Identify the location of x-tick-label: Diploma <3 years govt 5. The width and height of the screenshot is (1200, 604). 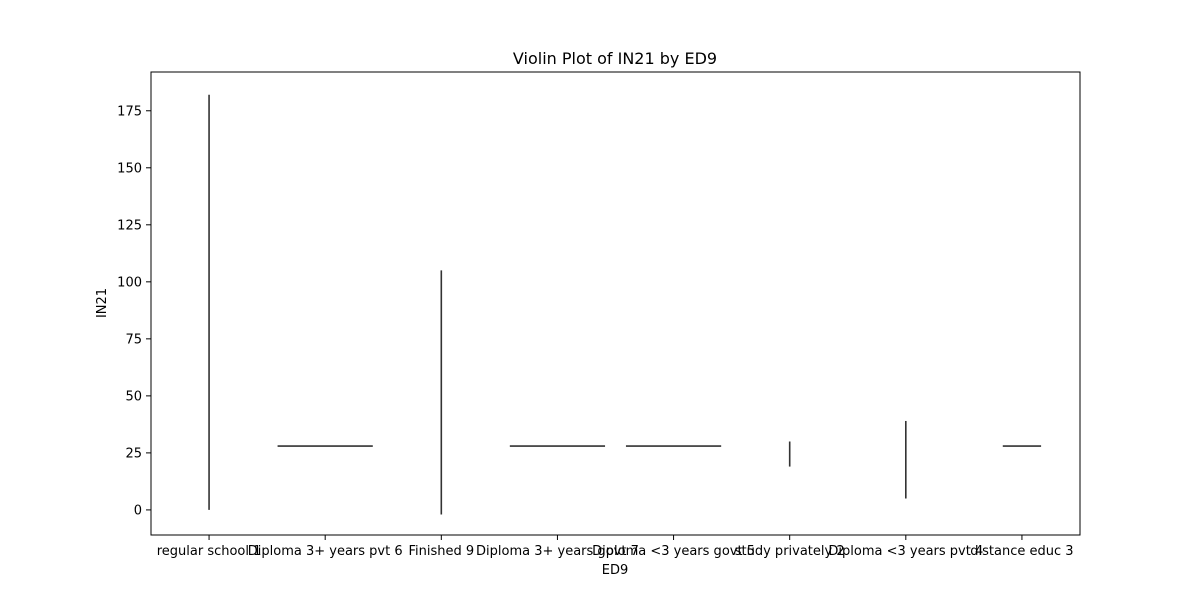
(673, 551).